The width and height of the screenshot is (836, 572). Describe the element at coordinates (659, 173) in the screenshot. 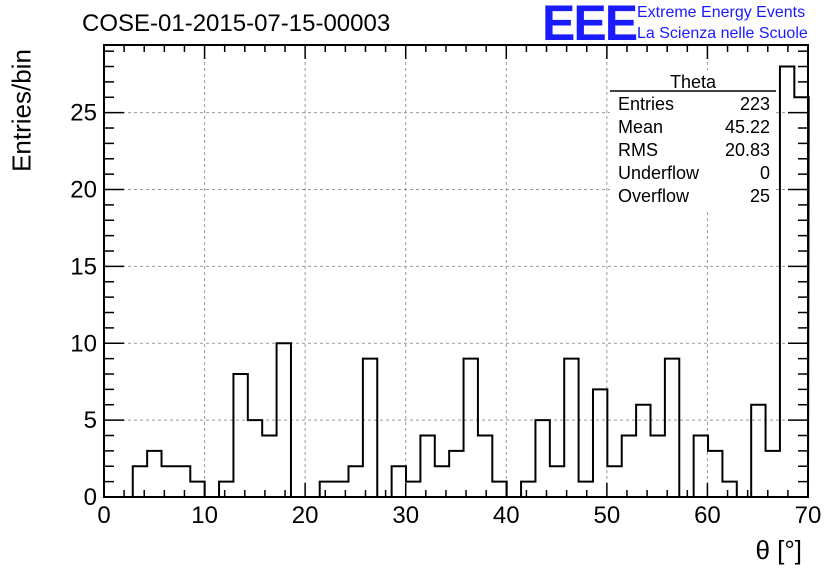

I see `stats-label: Underflow` at that location.